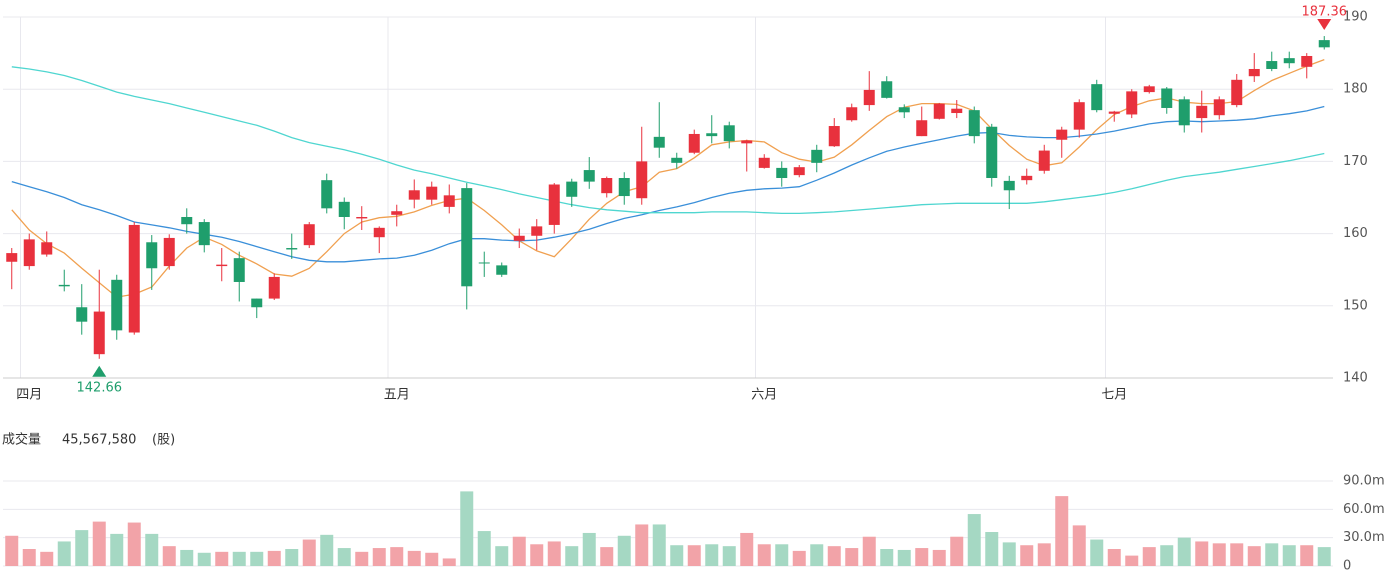  What do you see at coordinates (764, 395) in the screenshot?
I see `x-tick-label: 六月` at bounding box center [764, 395].